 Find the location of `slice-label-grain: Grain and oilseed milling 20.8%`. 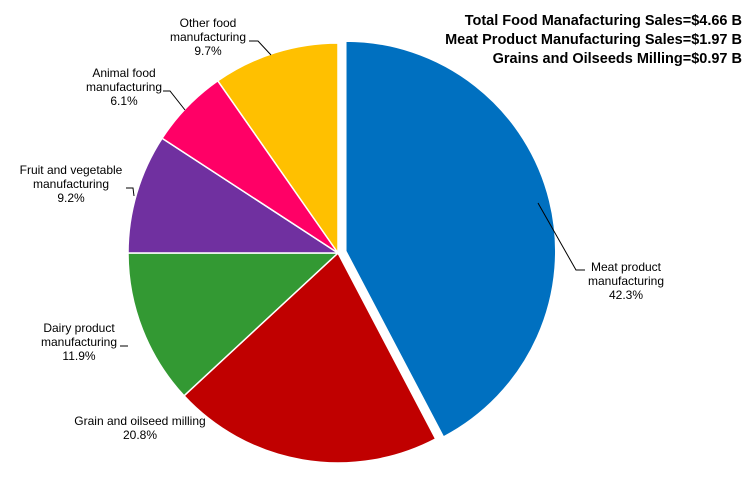

slice-label-grain: Grain and oilseed milling 20.8% is located at coordinates (139, 428).